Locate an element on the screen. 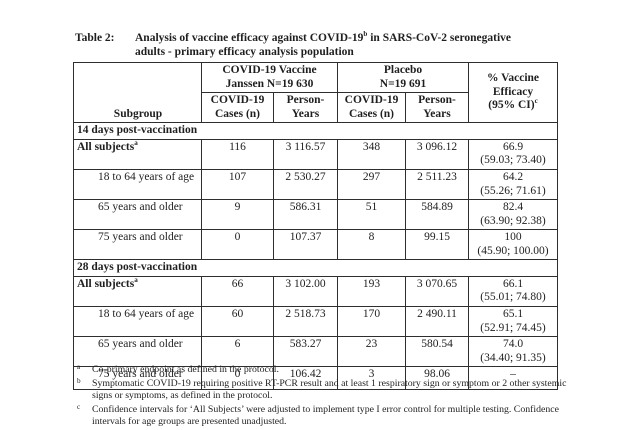  cell-placebo-person-years: 98.06 is located at coordinates (437, 378).